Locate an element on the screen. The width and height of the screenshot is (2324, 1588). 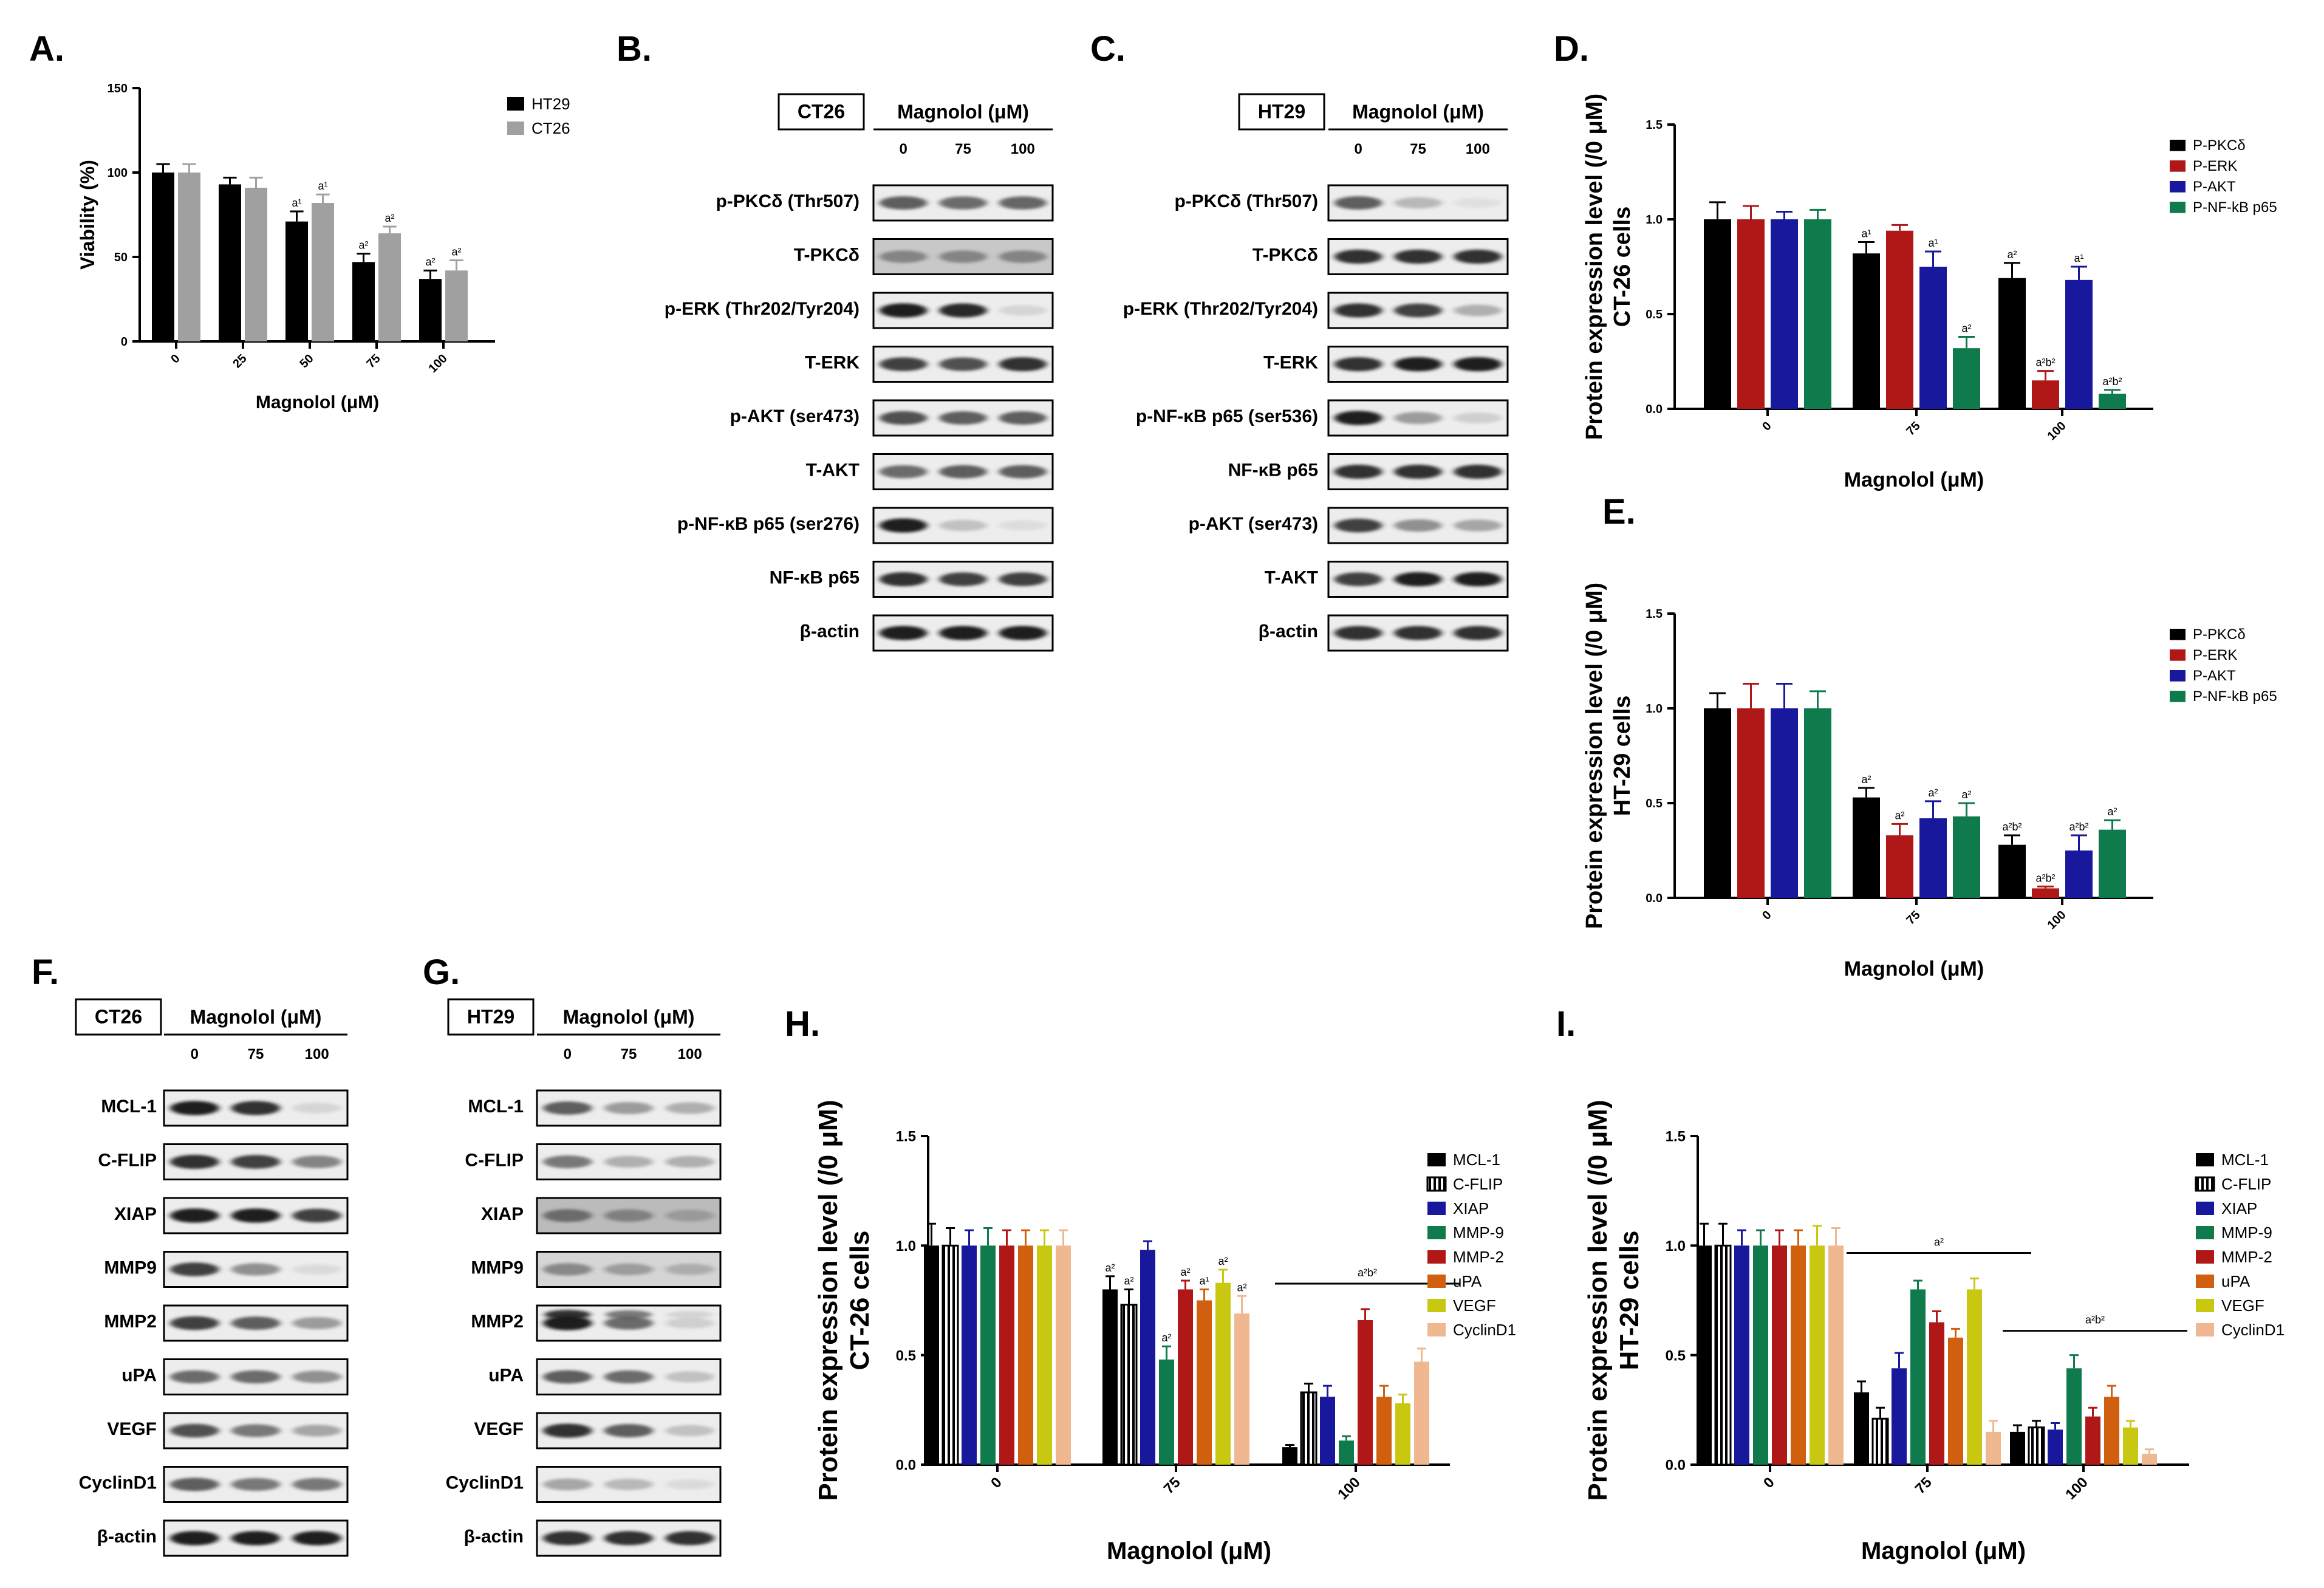
y-tick-label: 150 is located at coordinates (118, 88).